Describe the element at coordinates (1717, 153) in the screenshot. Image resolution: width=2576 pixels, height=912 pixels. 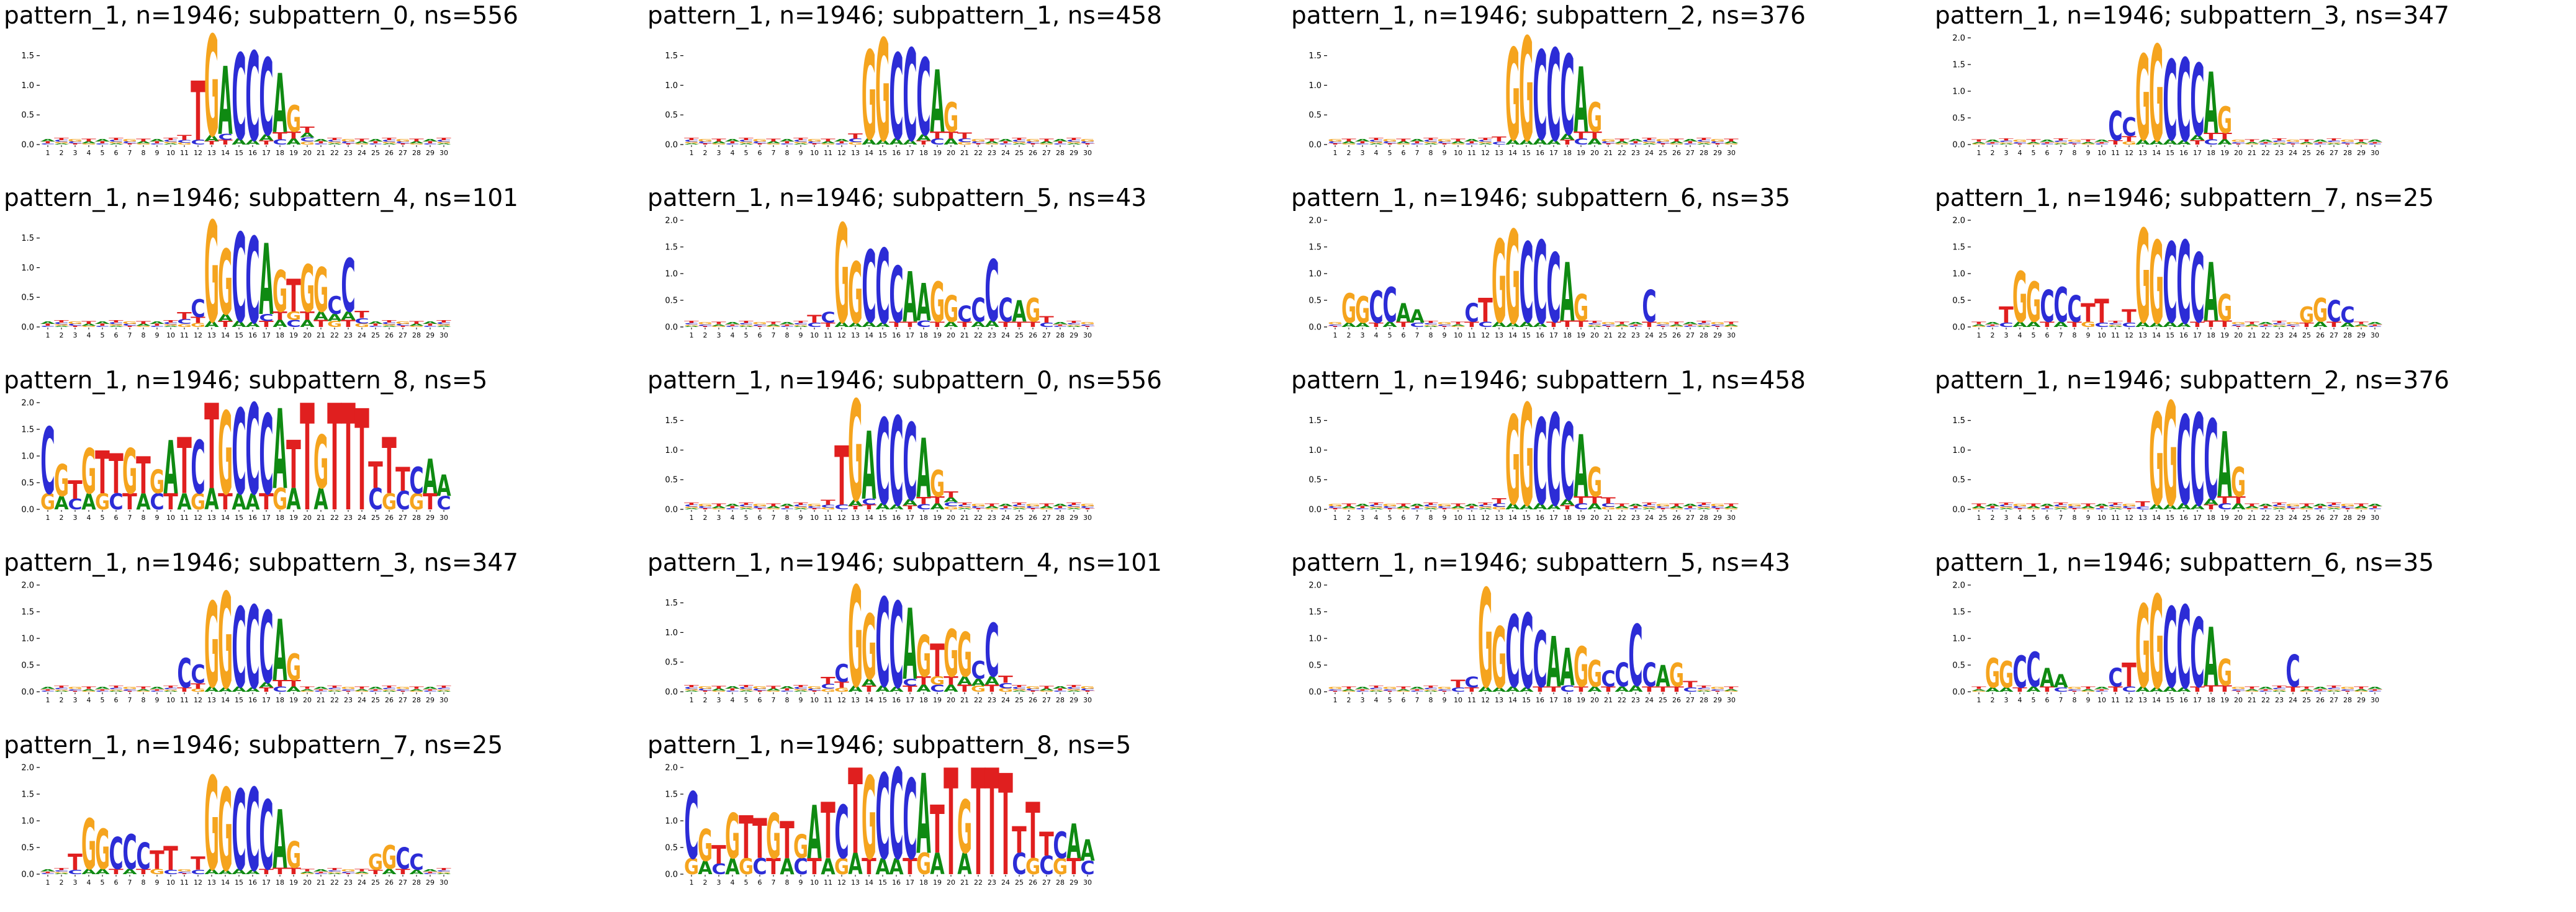
I see `x-tick-label: 29` at that location.